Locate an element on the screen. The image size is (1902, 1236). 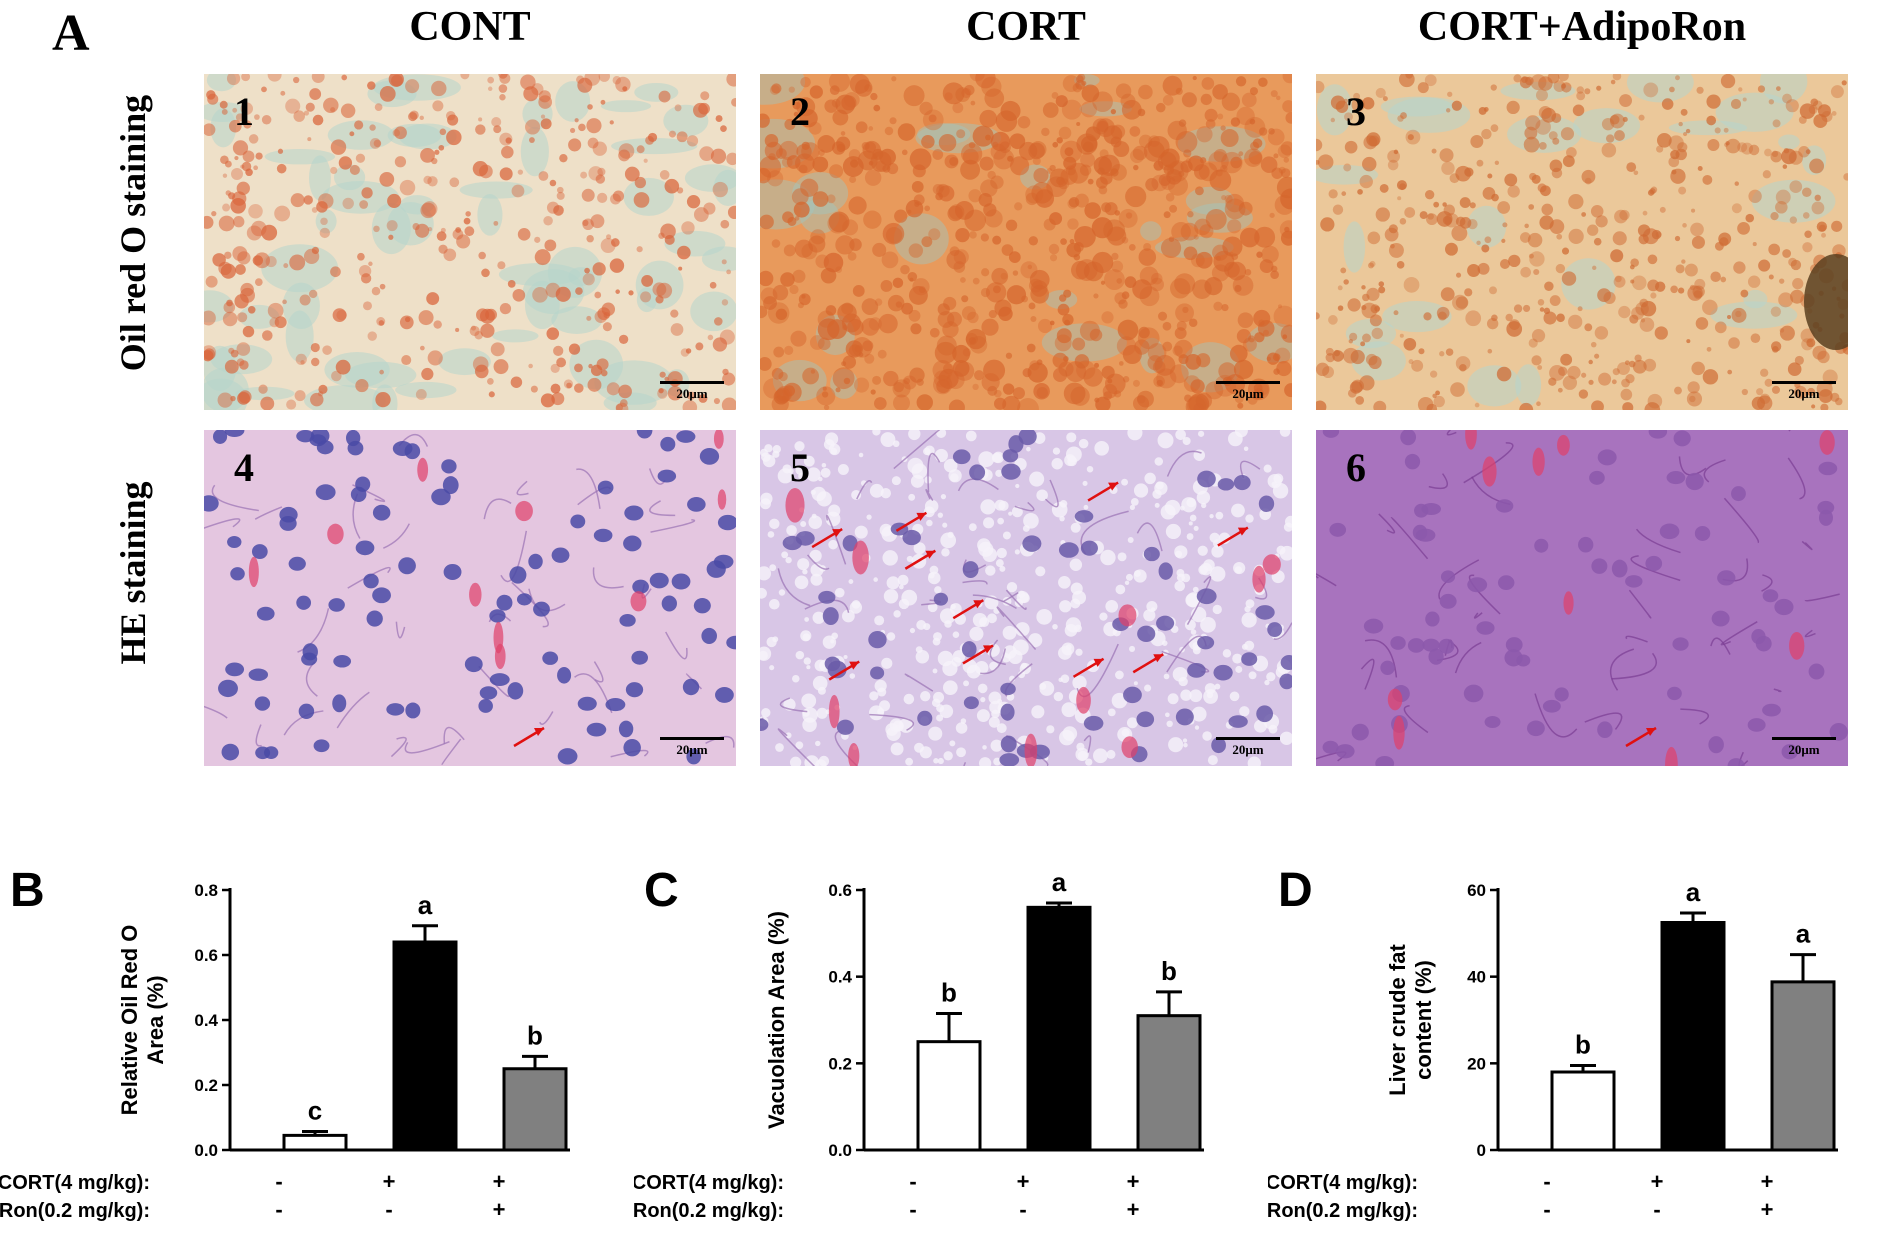
row-label-oil-red-o: Oil red O staining is located at coordinates (133, 233).